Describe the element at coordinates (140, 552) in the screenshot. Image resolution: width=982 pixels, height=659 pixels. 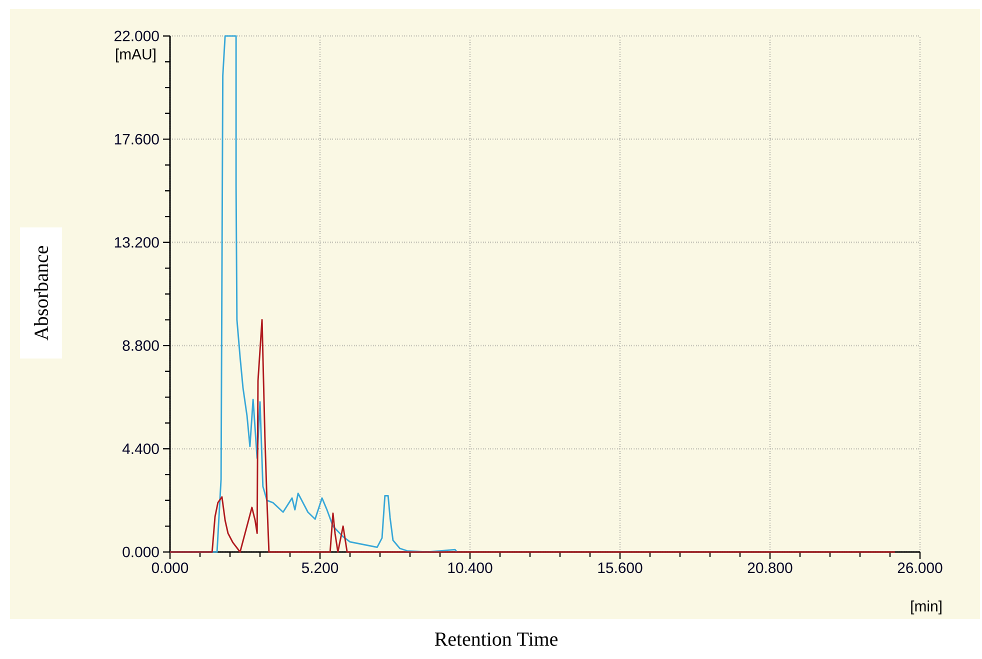
I see `y-tick-label: 0.000` at that location.